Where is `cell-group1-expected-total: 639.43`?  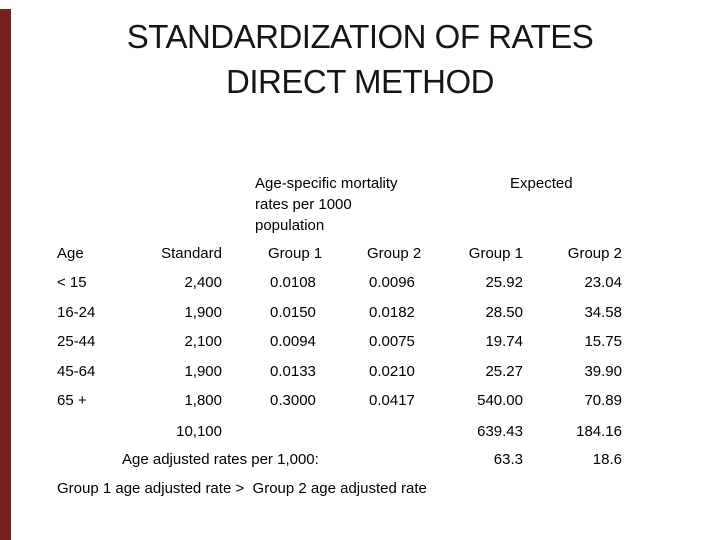 cell-group1-expected-total: 639.43 is located at coordinates (500, 432).